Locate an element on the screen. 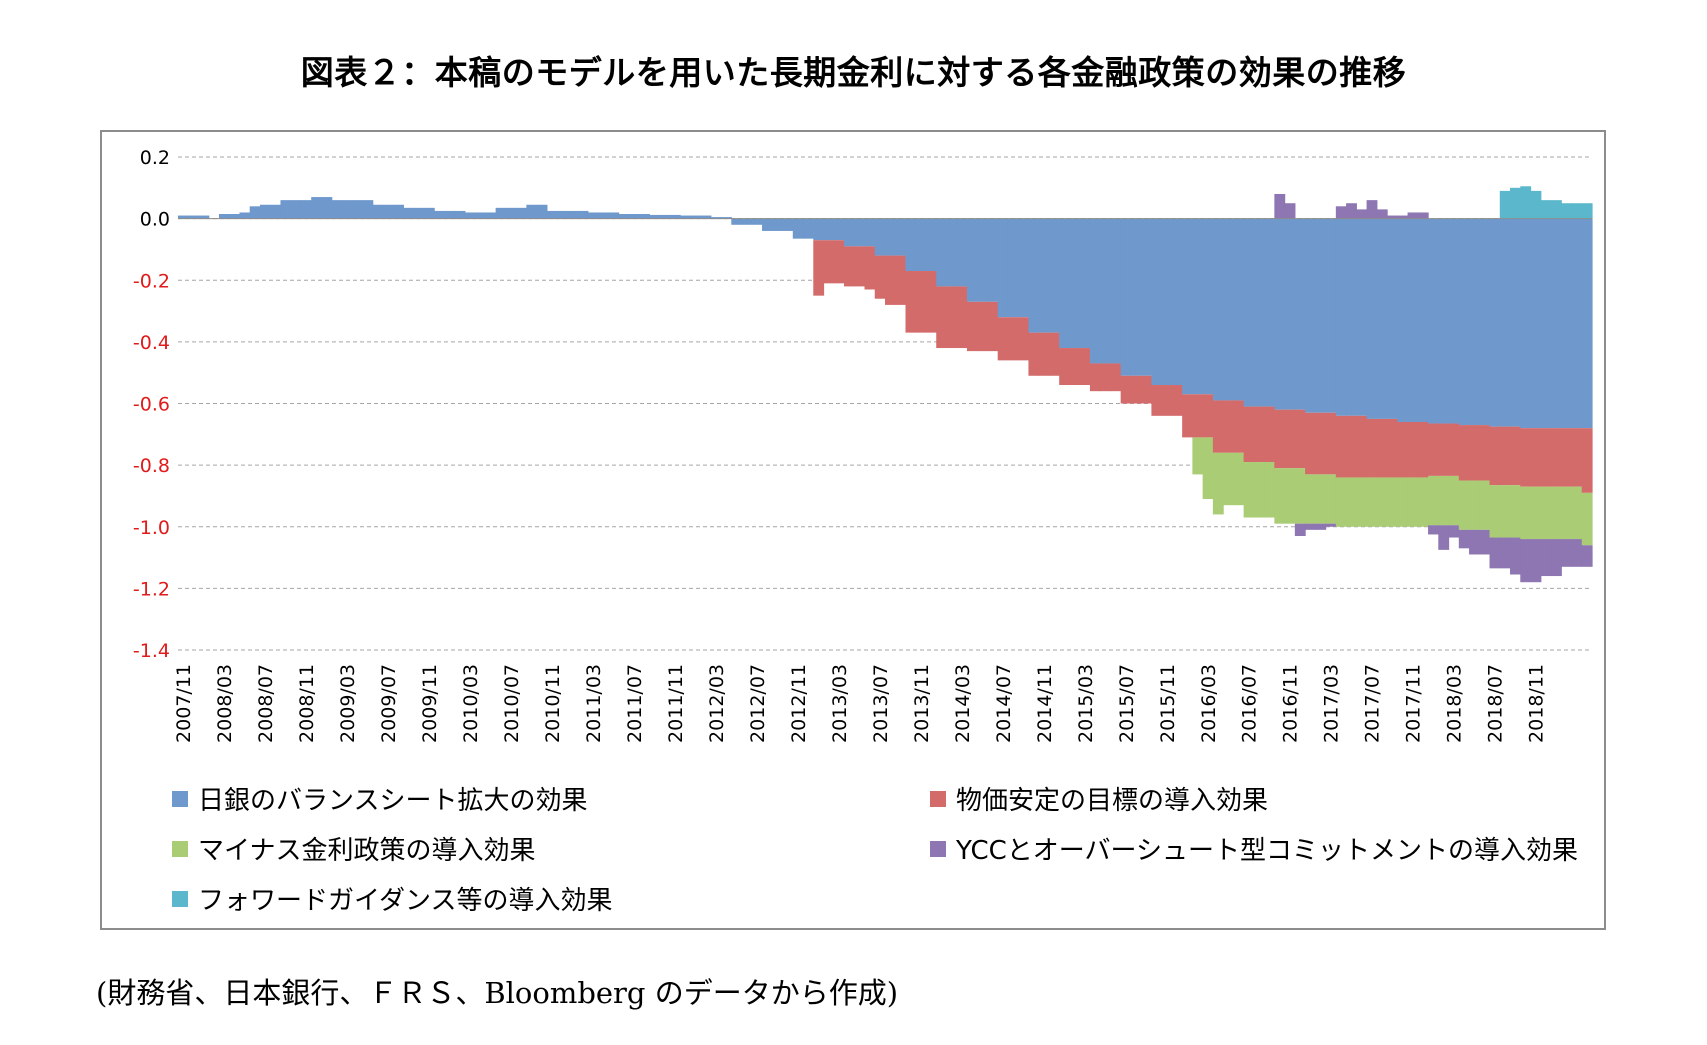 The height and width of the screenshot is (1045, 1707). legend-item-forward-guidance: フォワードガイダンス等の導入効果 is located at coordinates (392, 898).